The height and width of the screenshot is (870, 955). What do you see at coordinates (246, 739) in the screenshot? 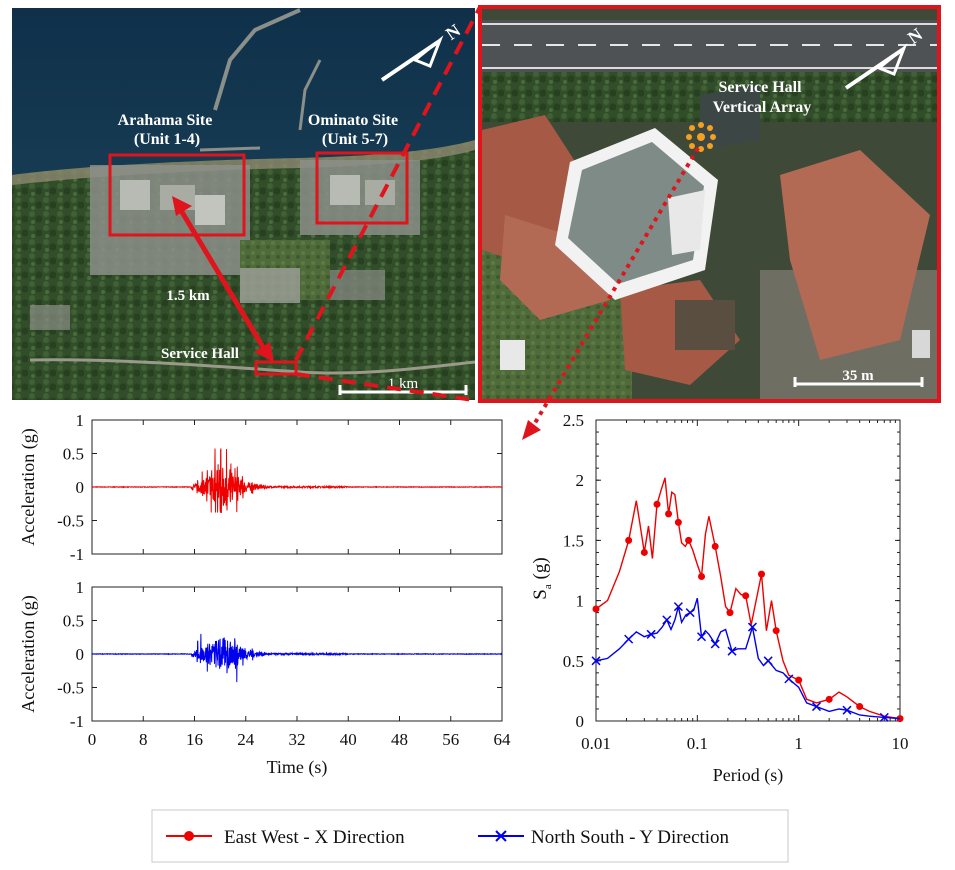
I see `x-tick-label: 24` at bounding box center [246, 739].